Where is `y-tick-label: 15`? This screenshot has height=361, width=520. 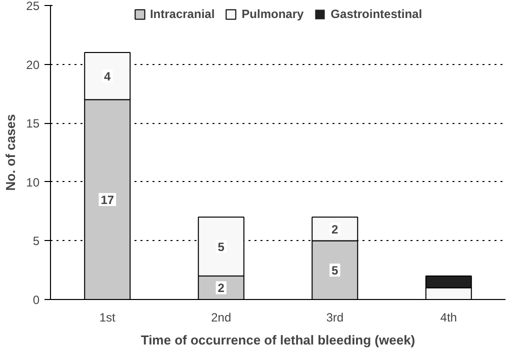 y-tick-label: 15 is located at coordinates (33, 123).